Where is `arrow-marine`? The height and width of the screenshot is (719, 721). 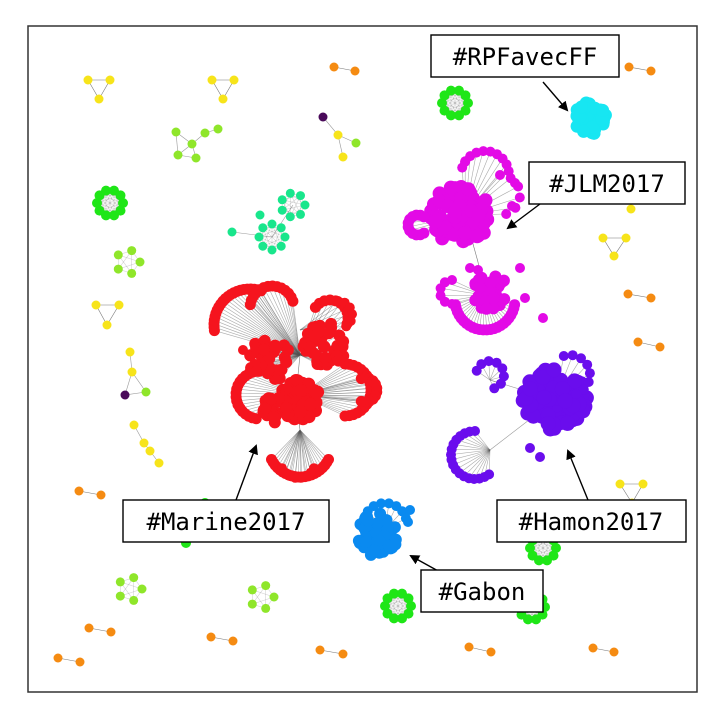 arrow-marine is located at coordinates (246, 472).